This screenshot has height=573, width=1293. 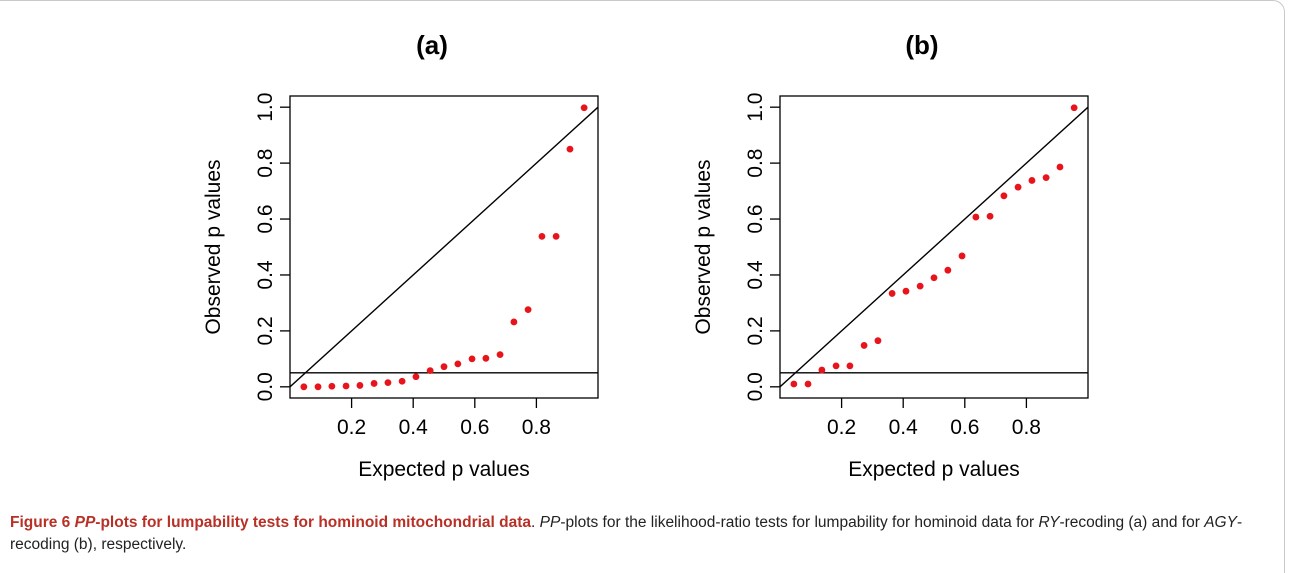 What do you see at coordinates (755, 218) in the screenshot?
I see `panel-b-y-tick-label: 0.6` at bounding box center [755, 218].